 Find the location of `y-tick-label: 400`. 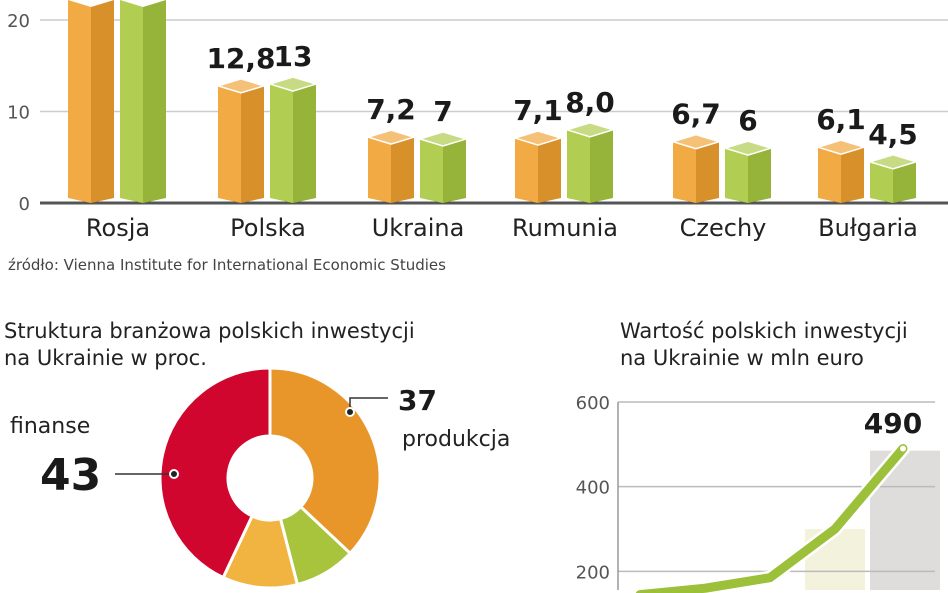

y-tick-label: 400 is located at coordinates (593, 488).